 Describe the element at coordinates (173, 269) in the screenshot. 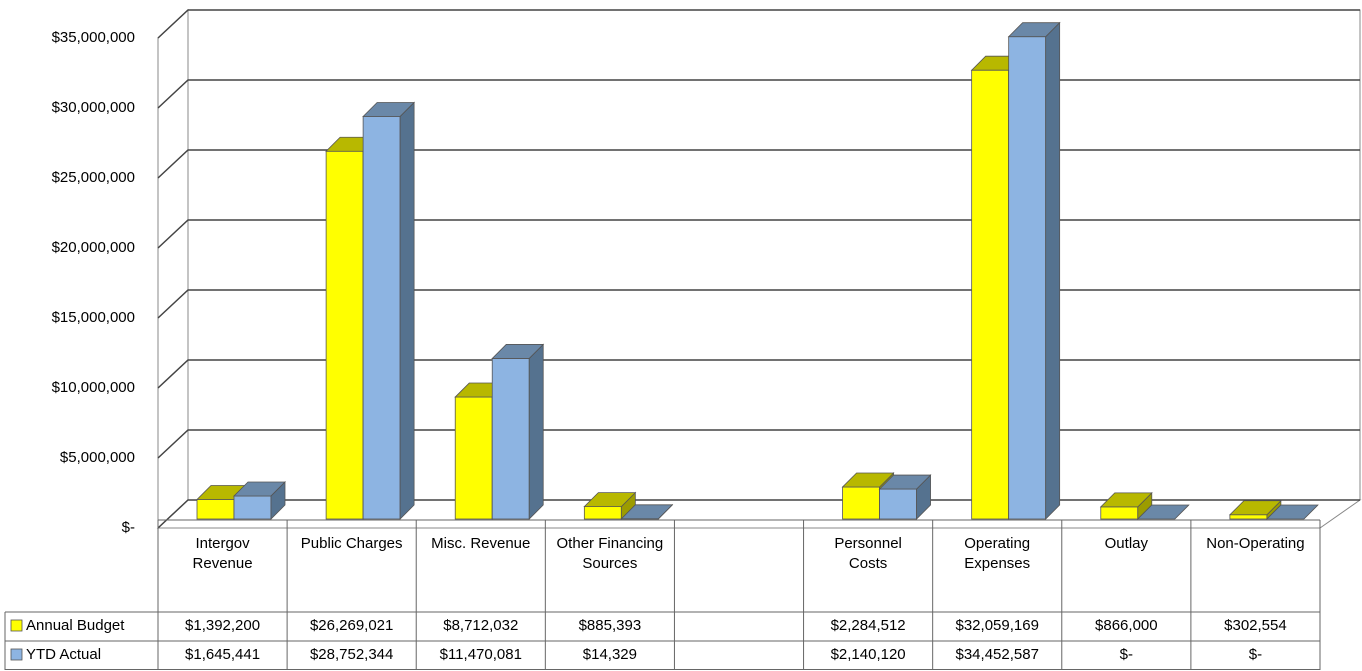

I see `left-wall` at that location.